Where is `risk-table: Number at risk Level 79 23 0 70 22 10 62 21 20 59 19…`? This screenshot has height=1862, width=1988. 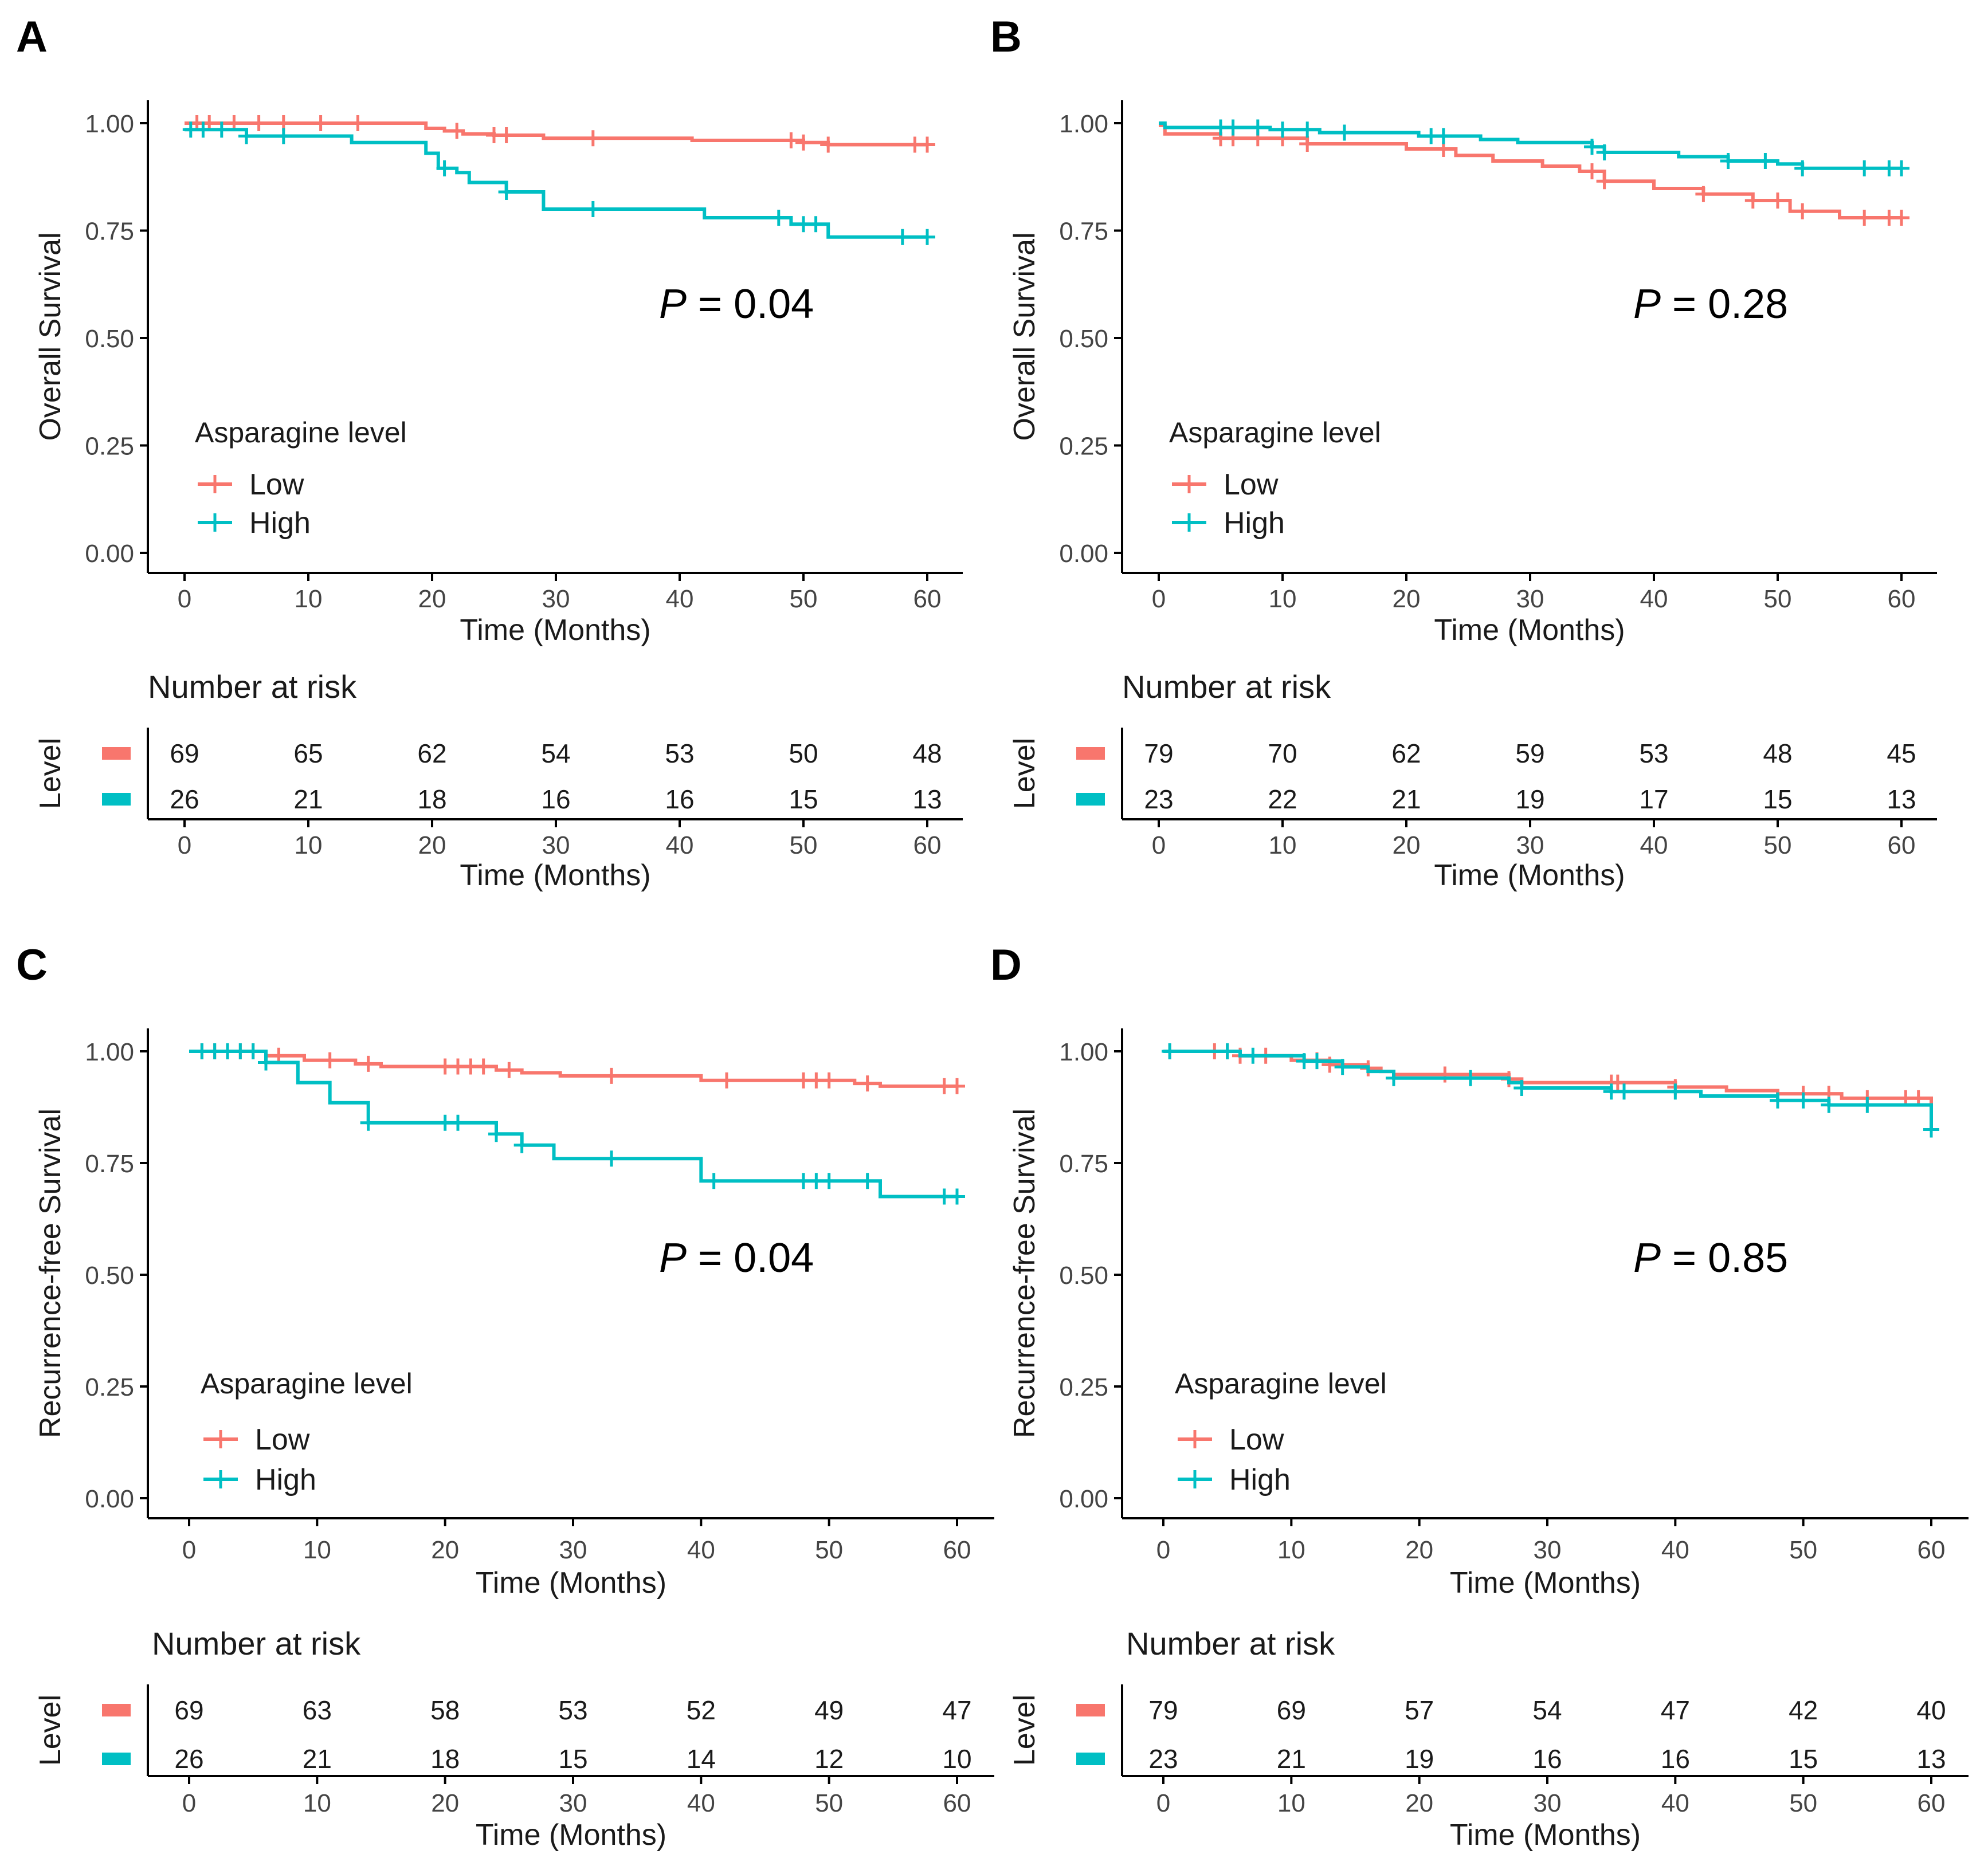
risk-table: Number at risk Level 79 23 0 70 22 10 62 21 20 59 19… is located at coordinates (1472, 780).